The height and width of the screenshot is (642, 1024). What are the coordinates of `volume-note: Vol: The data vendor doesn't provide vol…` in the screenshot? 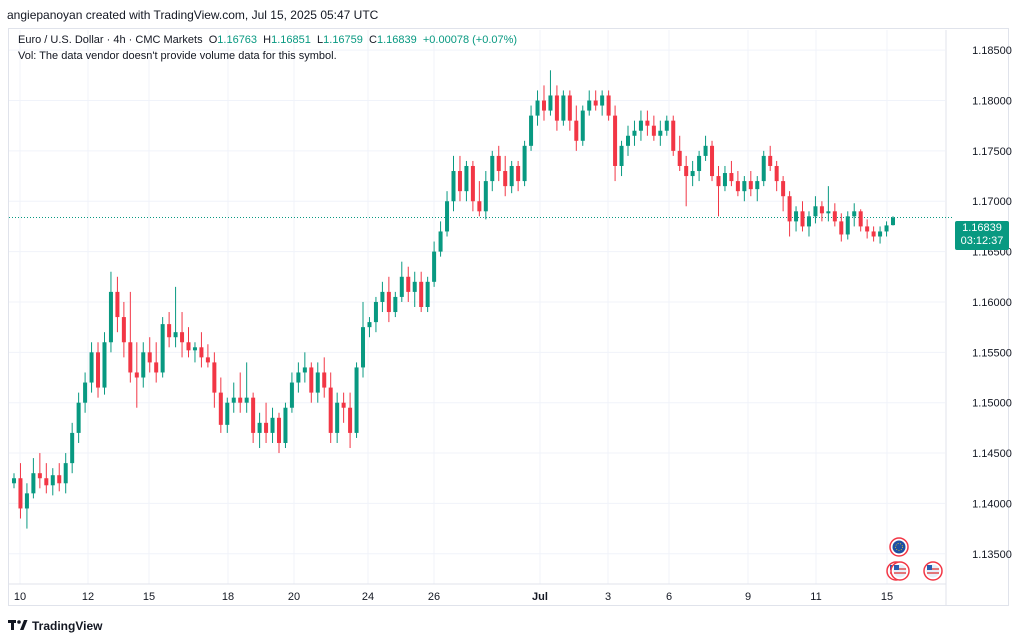 It's located at (177, 56).